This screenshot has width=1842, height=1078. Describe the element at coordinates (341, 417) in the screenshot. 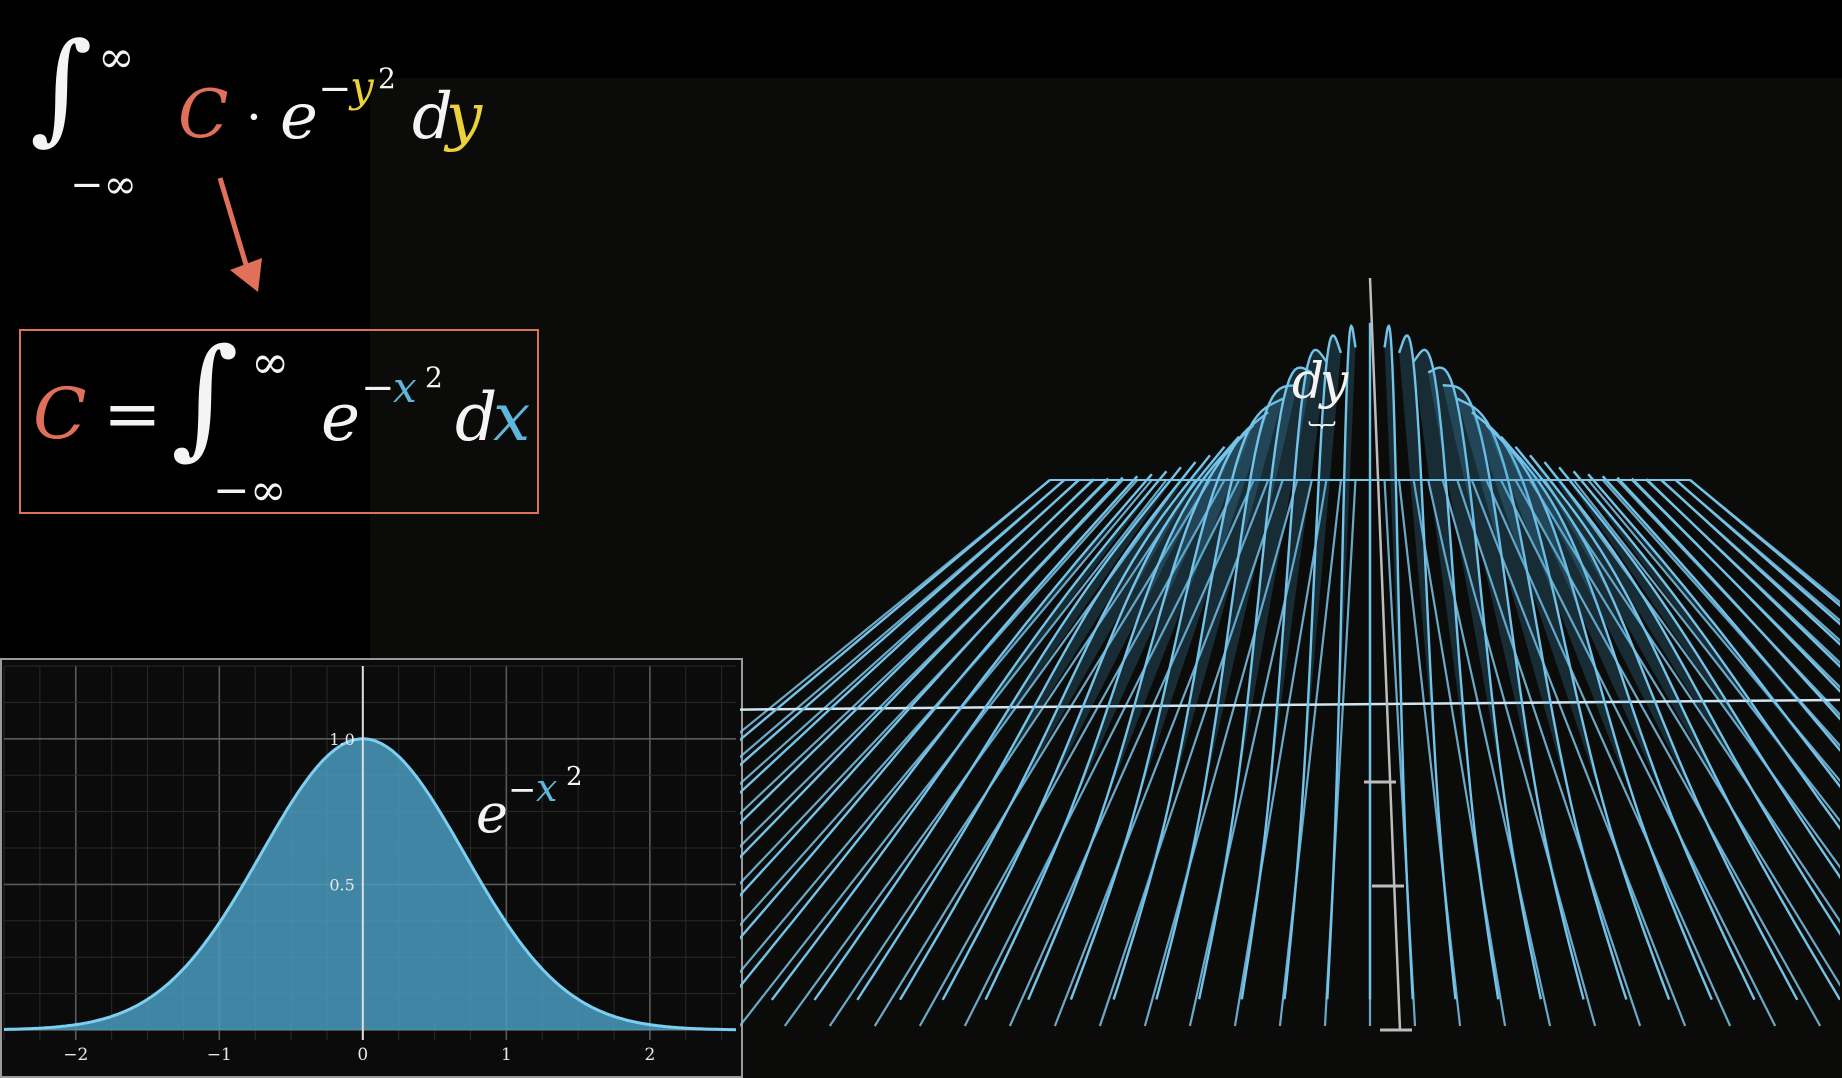

I see `base-e-boxed: e` at that location.